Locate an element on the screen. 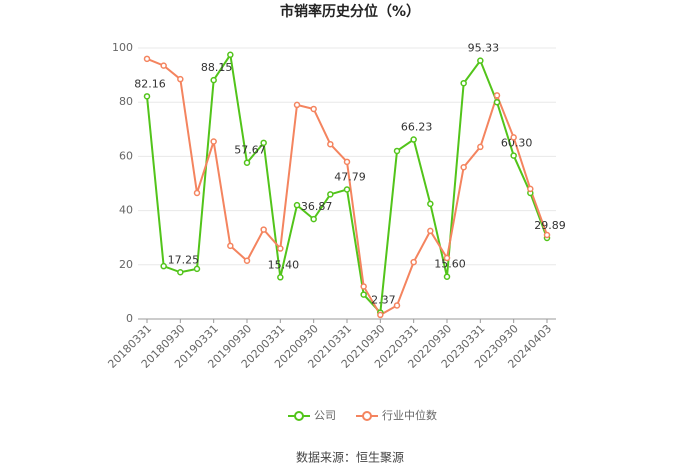 This screenshot has height=473, width=700. y-tick-label: 40 is located at coordinates (126, 210).